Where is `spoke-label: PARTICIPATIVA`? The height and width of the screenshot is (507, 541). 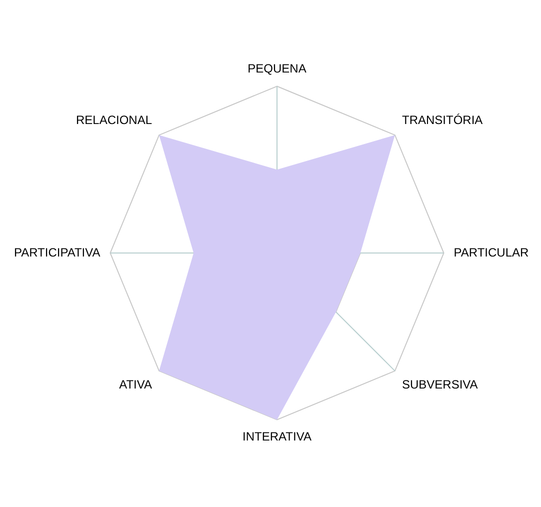
spoke-label: PARTICIPATIVA is located at coordinates (57, 252).